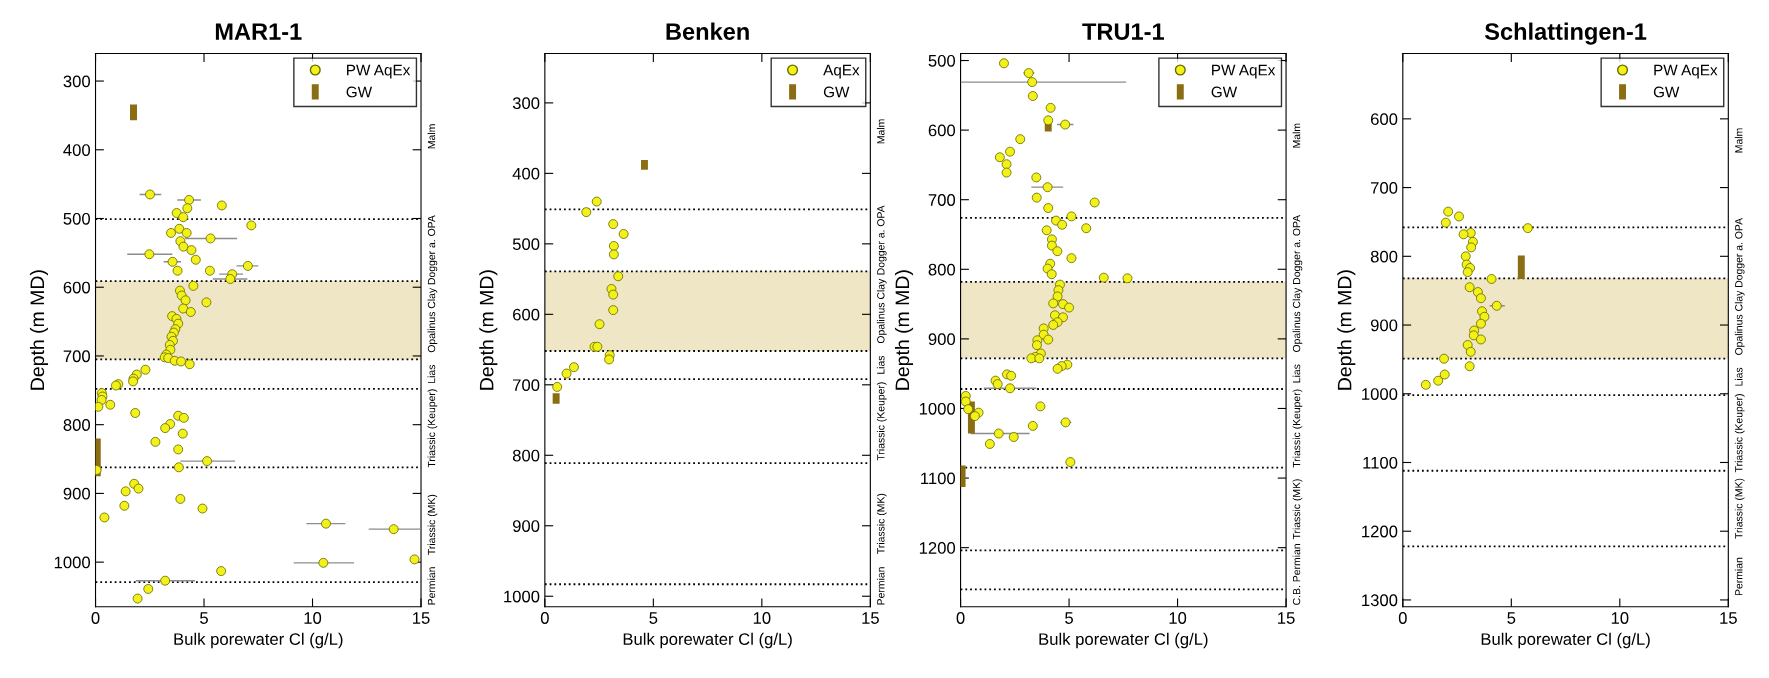 The height and width of the screenshot is (678, 1769). I want to click on legend-label: AqEx, so click(841, 71).